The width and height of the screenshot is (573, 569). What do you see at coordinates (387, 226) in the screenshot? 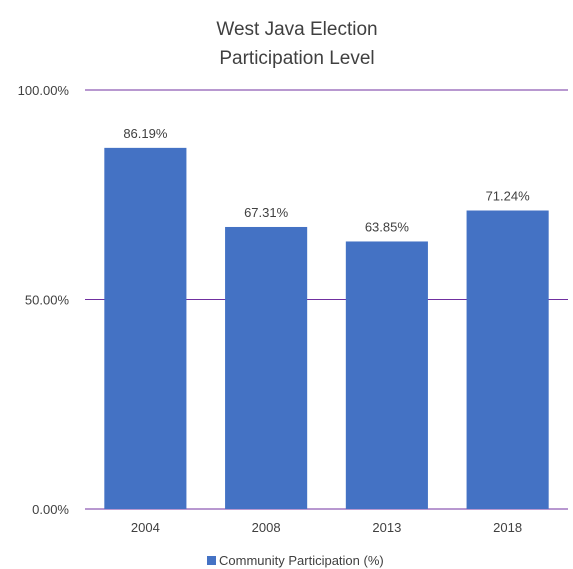
I see `data-label-2013: 63.85%` at bounding box center [387, 226].